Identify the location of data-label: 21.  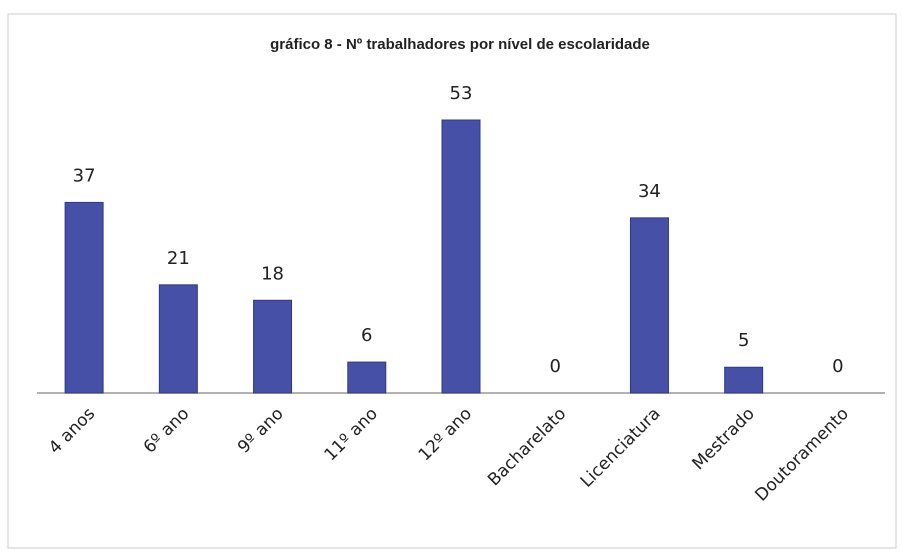
(178, 258).